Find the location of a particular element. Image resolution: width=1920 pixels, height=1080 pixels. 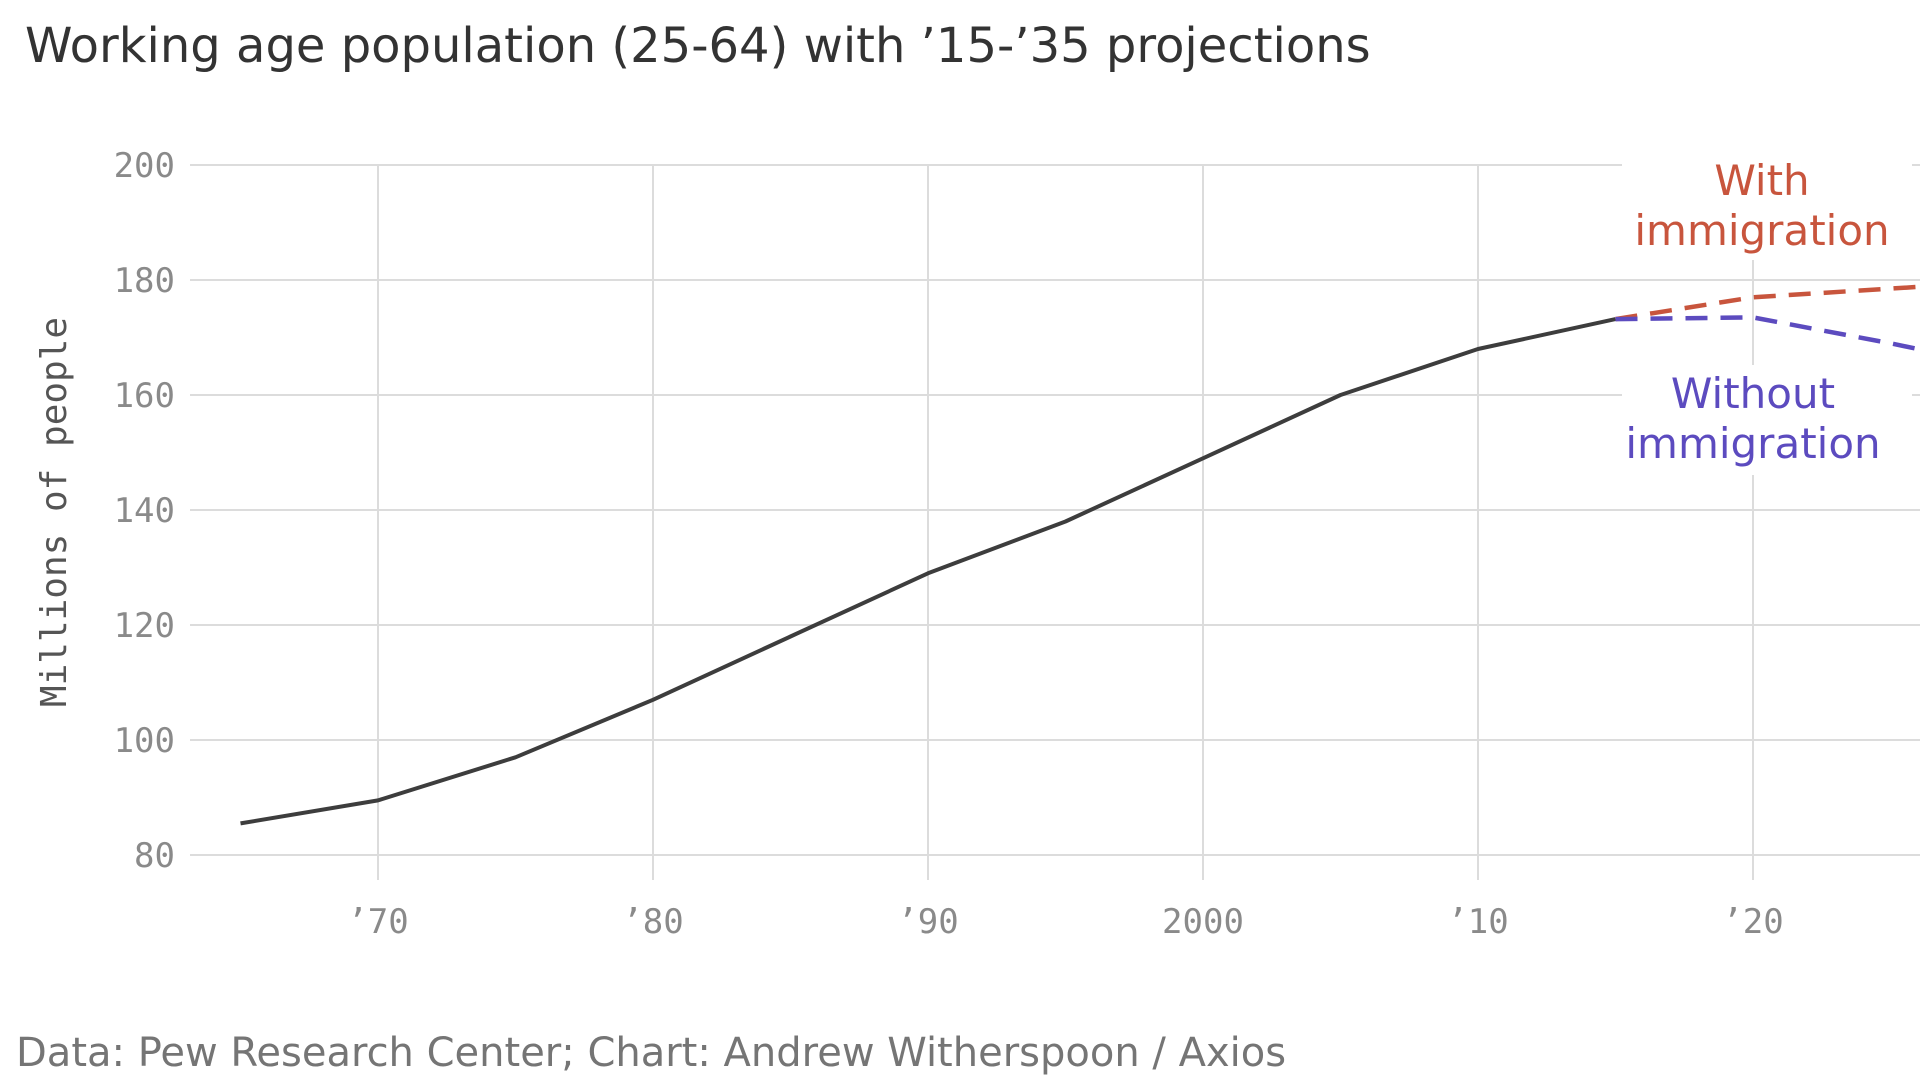

y-tick-label: 100 is located at coordinates (144, 741).